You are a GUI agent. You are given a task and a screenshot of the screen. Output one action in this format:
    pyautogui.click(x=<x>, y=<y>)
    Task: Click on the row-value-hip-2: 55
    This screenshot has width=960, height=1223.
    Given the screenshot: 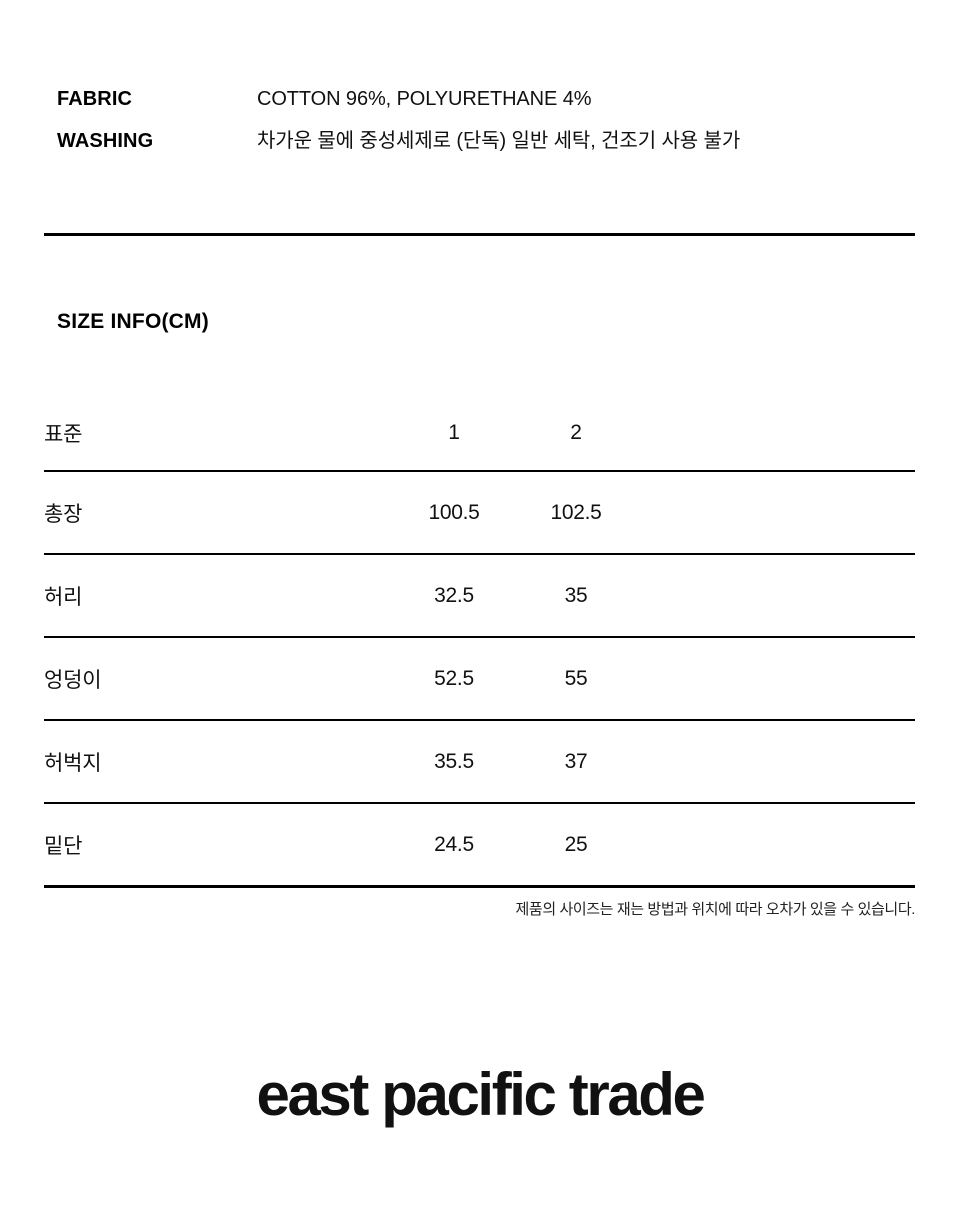 What is the action you would take?
    pyautogui.click(x=576, y=678)
    